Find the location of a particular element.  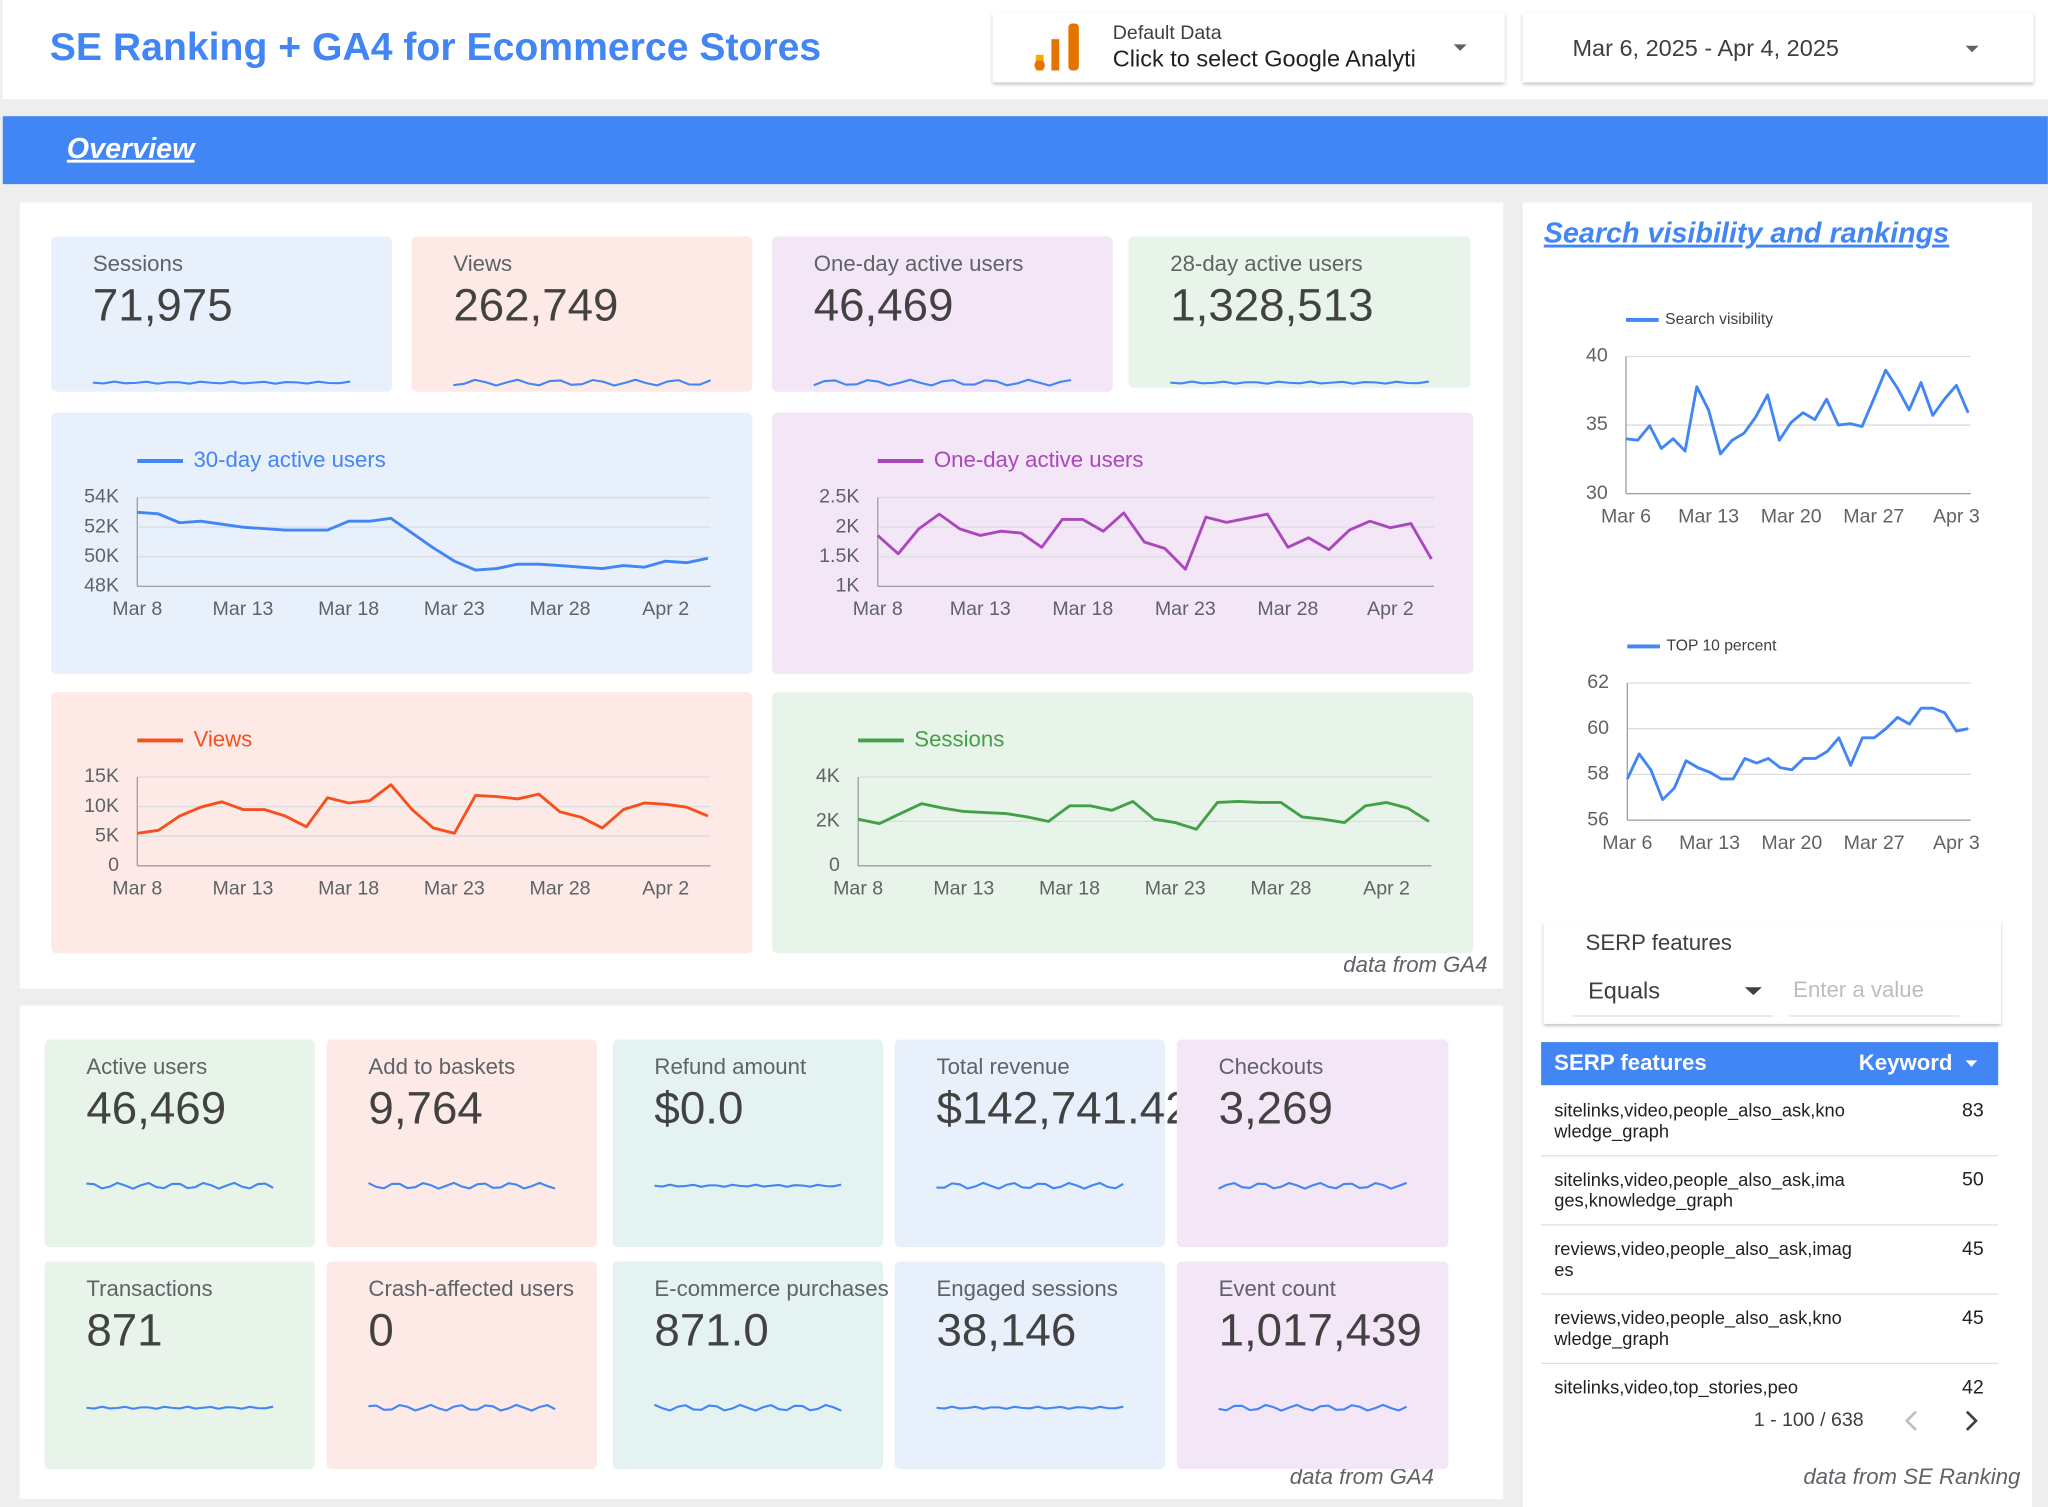

next-page is located at coordinates (1971, 1420).